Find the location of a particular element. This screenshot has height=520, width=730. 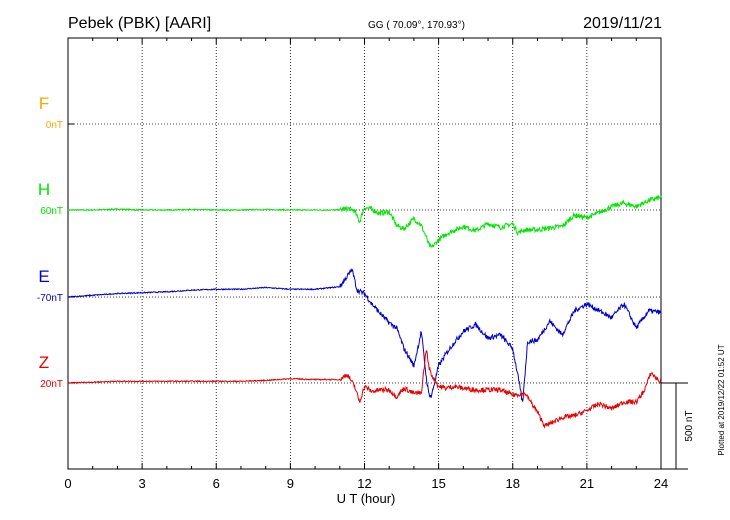

date-label: 2019/11/21 is located at coordinates (622, 23).